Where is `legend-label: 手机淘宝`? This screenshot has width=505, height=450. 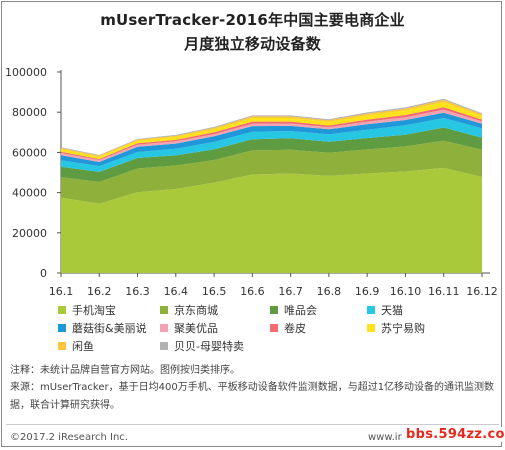
legend-label: 手机淘宝 is located at coordinates (94, 310).